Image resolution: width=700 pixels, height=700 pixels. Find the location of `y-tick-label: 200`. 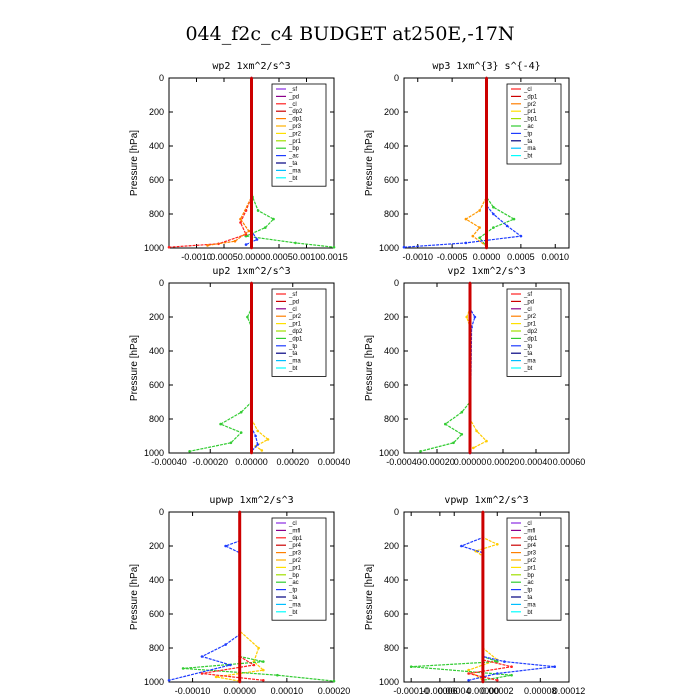

y-tick-label: 200 is located at coordinates (156, 112).